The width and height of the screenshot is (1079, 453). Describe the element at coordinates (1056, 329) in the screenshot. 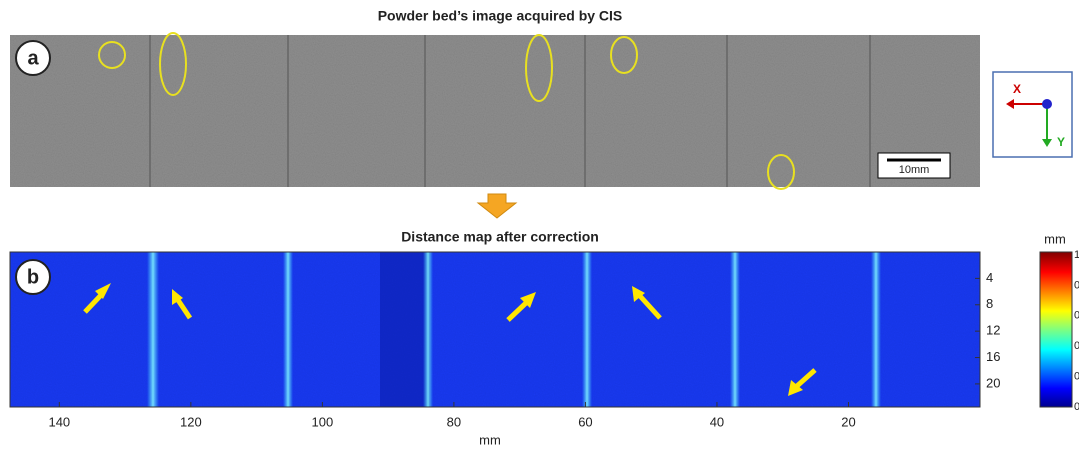

I see `colorbar` at that location.